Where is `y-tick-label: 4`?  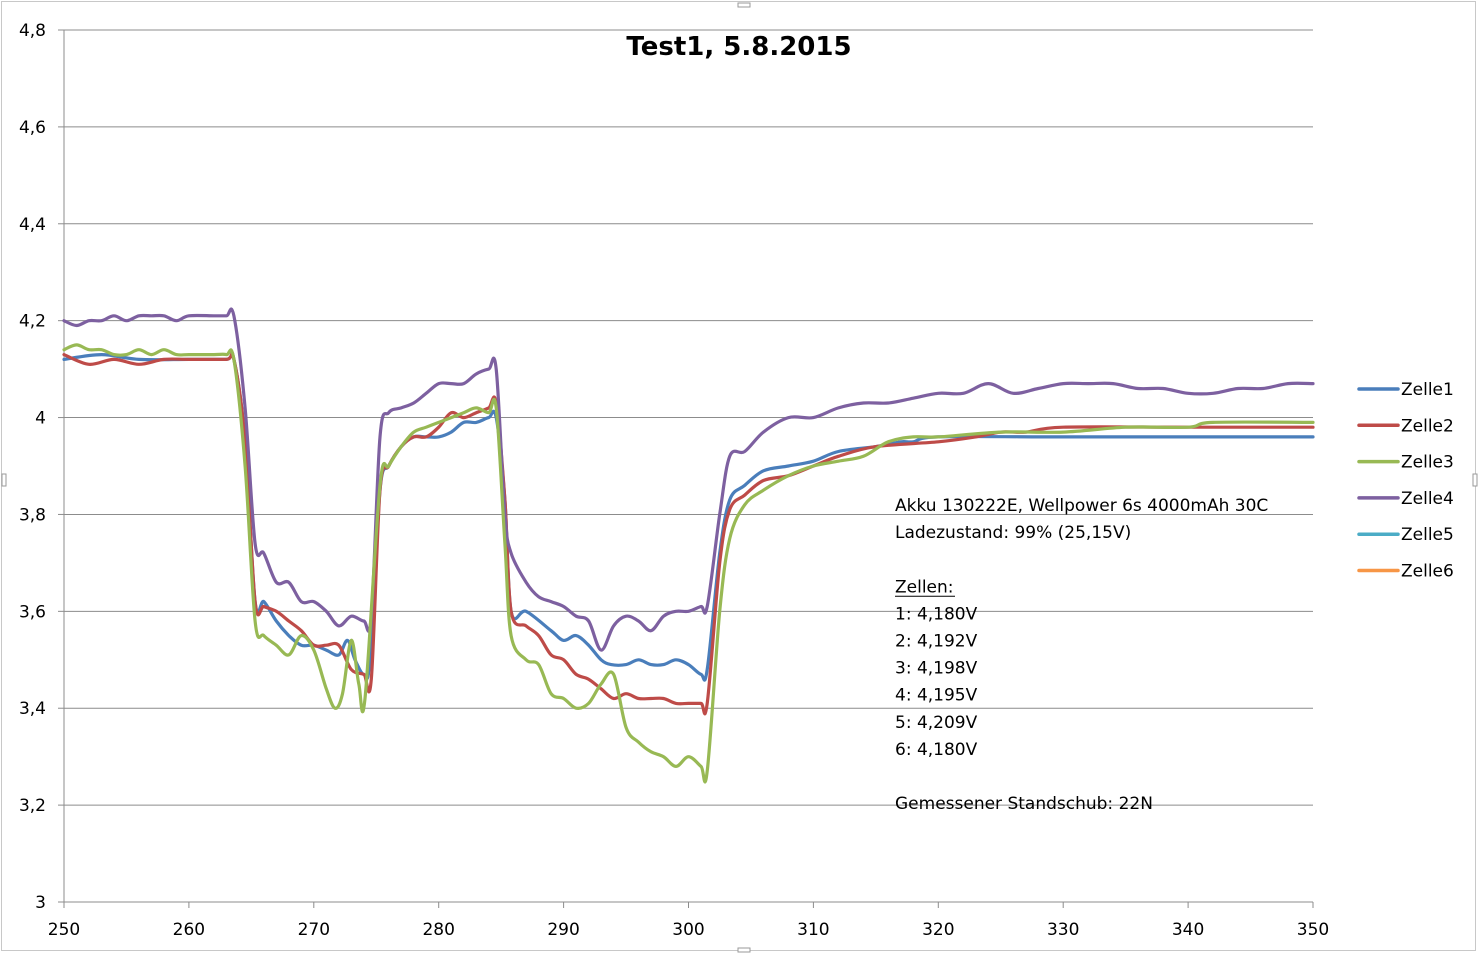
y-tick-label: 4 is located at coordinates (40, 419).